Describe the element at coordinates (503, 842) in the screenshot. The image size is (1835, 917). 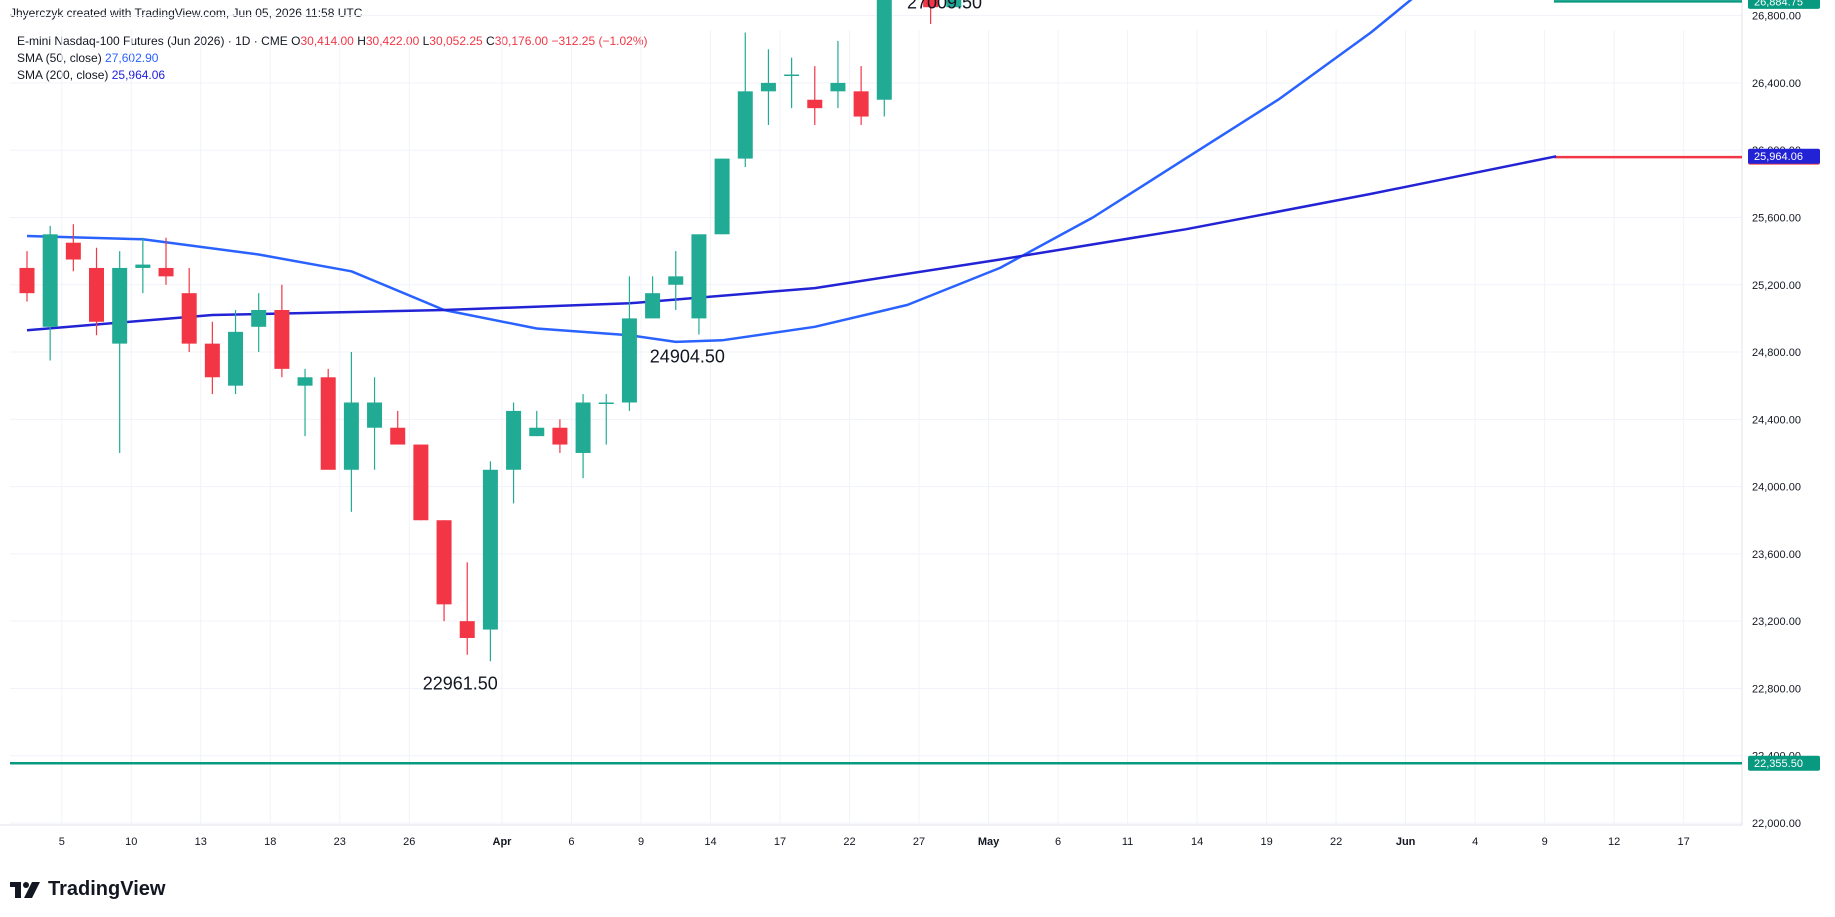
I see `x-tick-label: Apr` at that location.